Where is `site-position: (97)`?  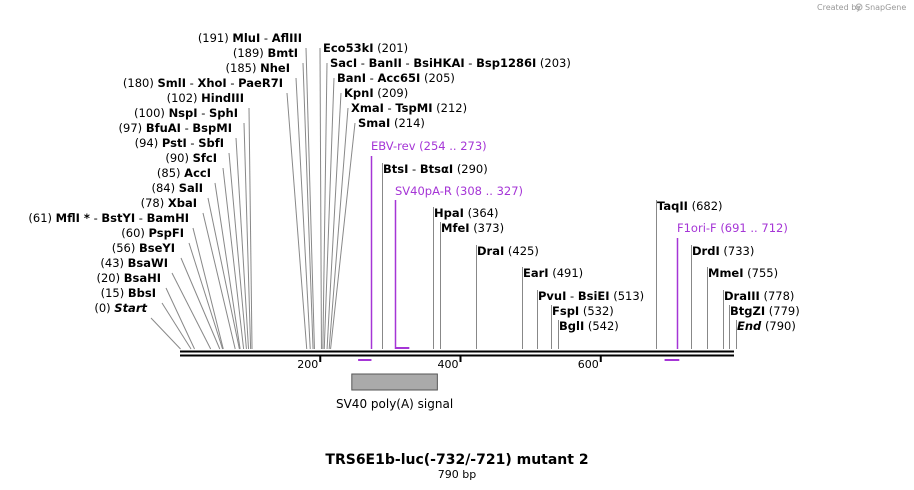 site-position: (97) is located at coordinates (131, 128).